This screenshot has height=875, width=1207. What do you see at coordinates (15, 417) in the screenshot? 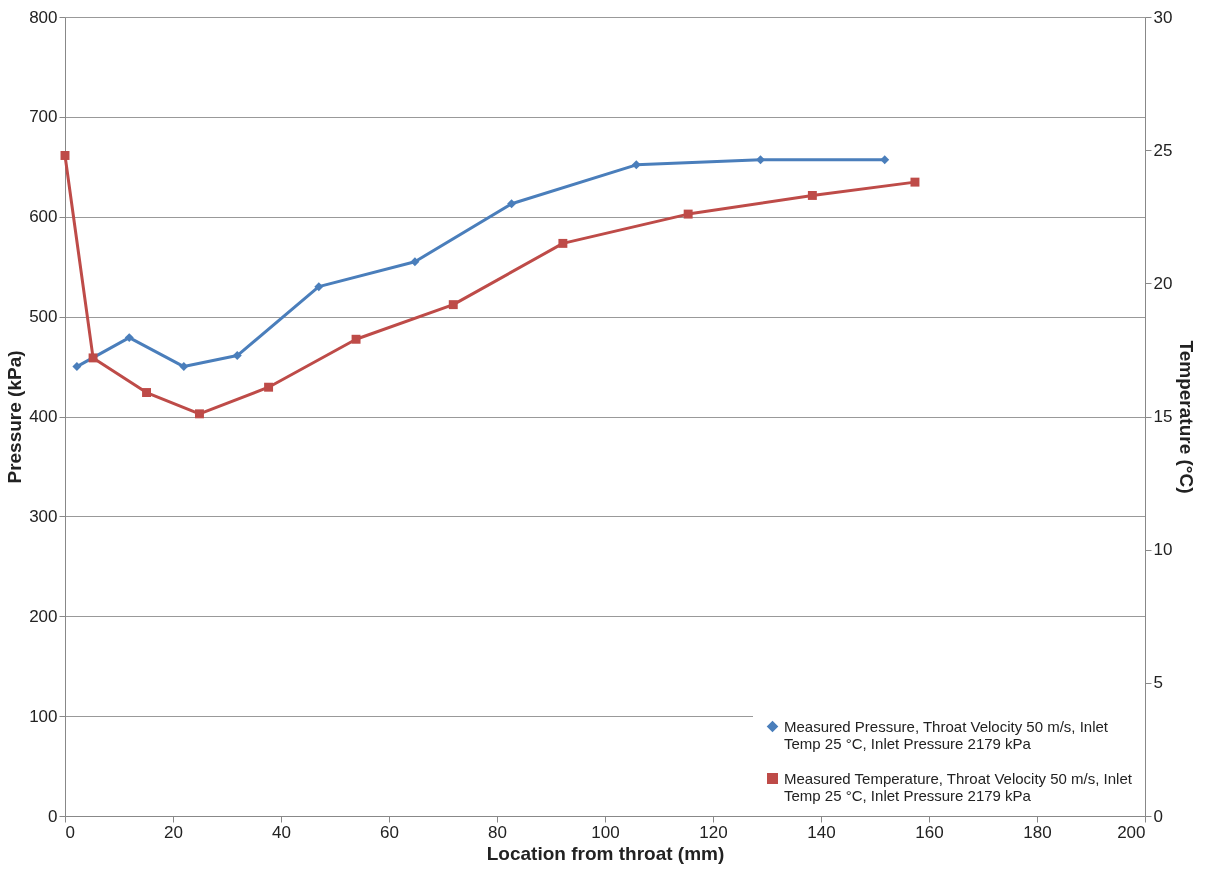
I see `y-axis-title: Pressure (kPa)` at bounding box center [15, 417].